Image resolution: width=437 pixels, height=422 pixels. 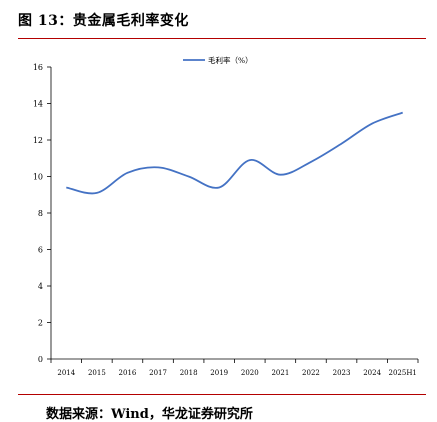 What do you see at coordinates (40, 359) in the screenshot?
I see `y-tick-label: 0` at bounding box center [40, 359].